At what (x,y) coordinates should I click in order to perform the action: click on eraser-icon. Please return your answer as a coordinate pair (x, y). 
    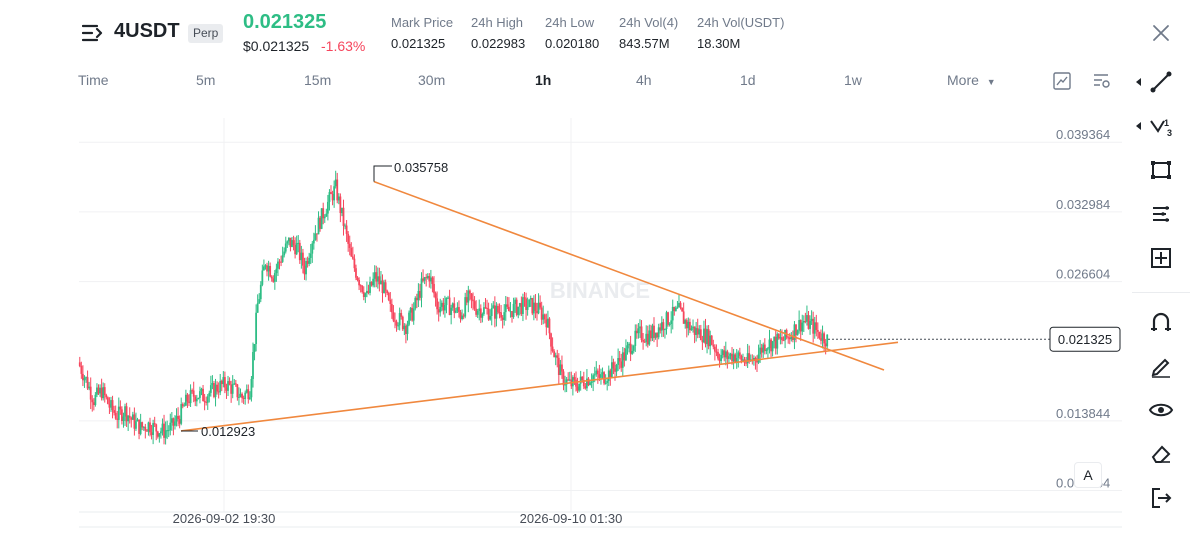
    Looking at the image, I should click on (1161, 454).